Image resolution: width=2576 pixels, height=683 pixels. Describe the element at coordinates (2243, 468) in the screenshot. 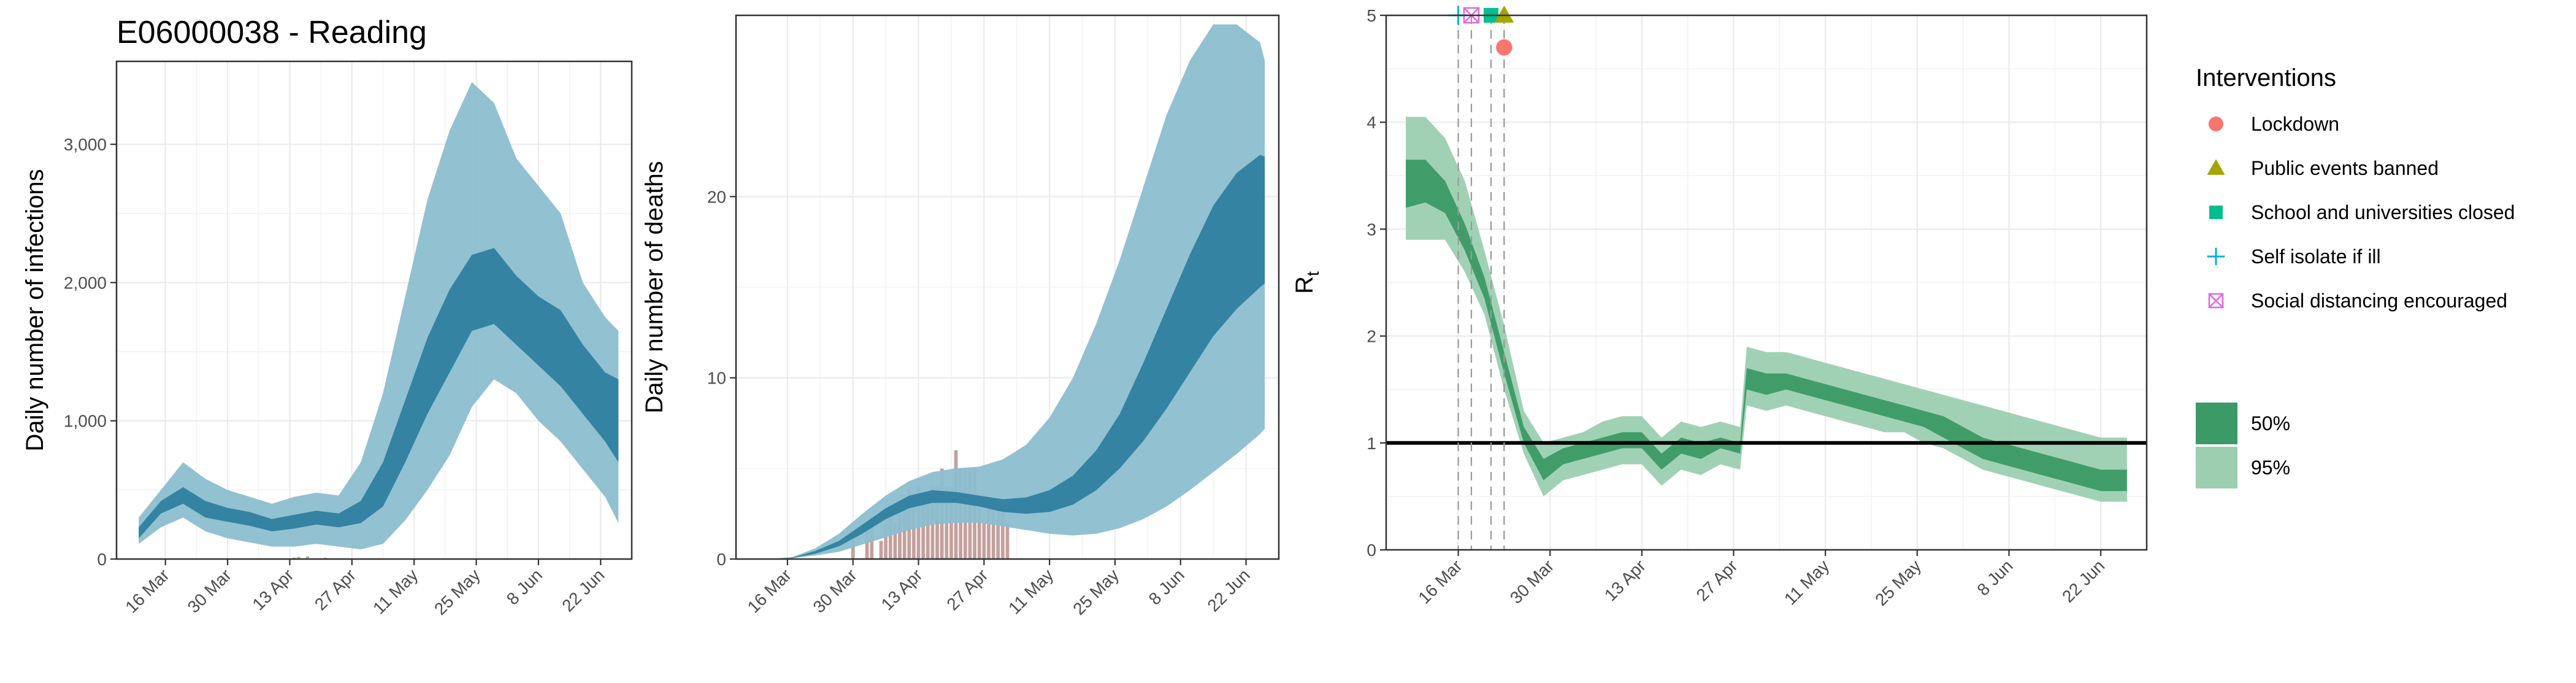

I see `legend-ci-95: 95%` at that location.